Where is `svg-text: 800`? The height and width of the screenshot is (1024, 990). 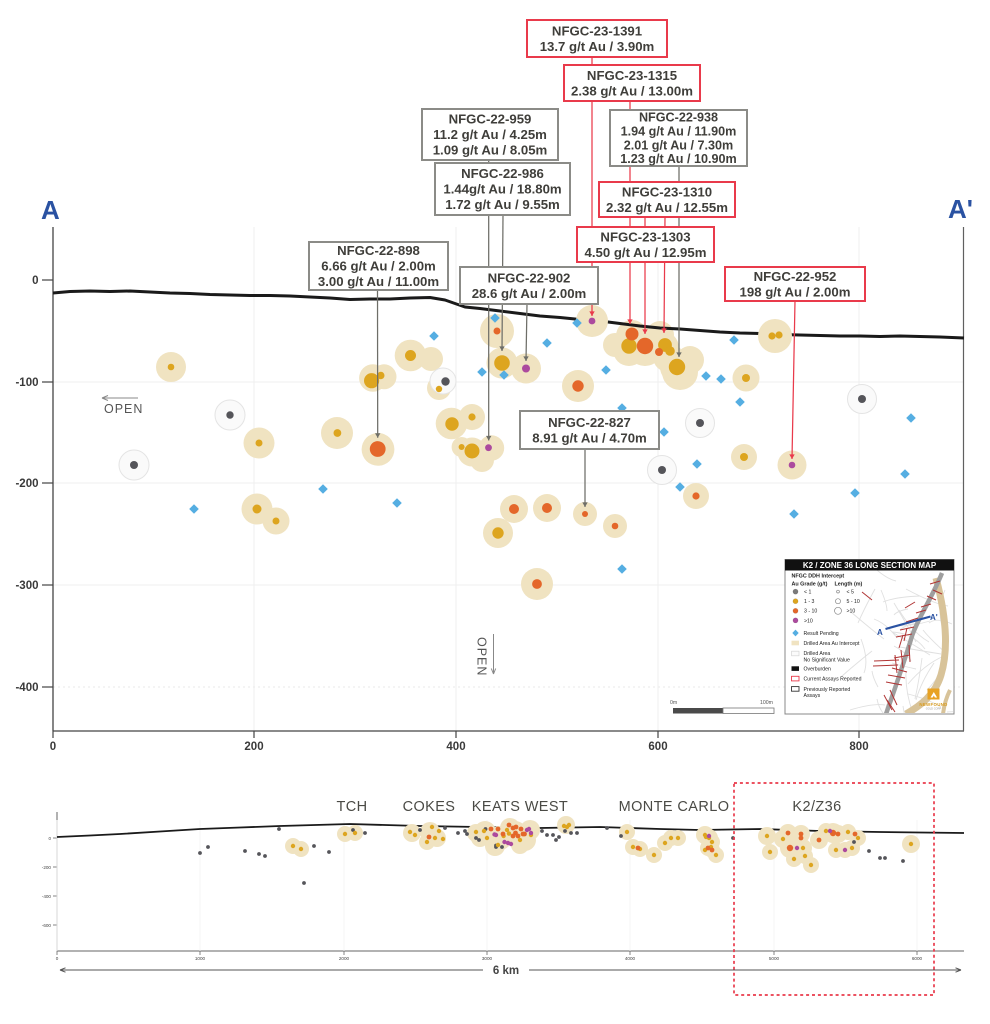 svg-text: 800 is located at coordinates (858, 747).